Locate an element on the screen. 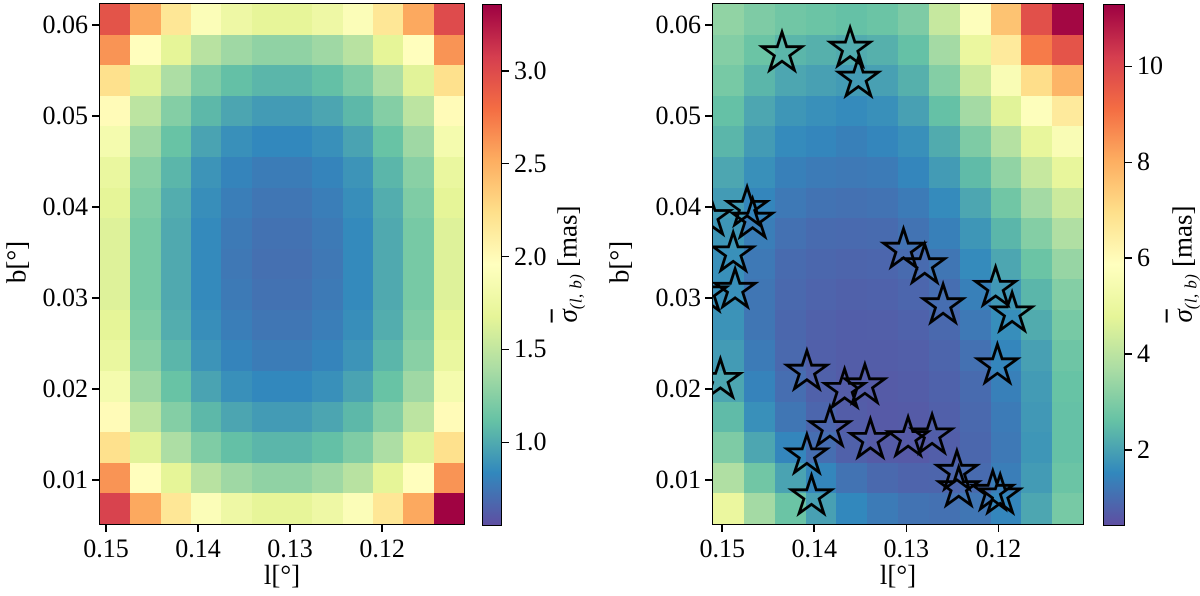 This screenshot has height=596, width=1200. x-tick-label: 0.12 is located at coordinates (382, 548).